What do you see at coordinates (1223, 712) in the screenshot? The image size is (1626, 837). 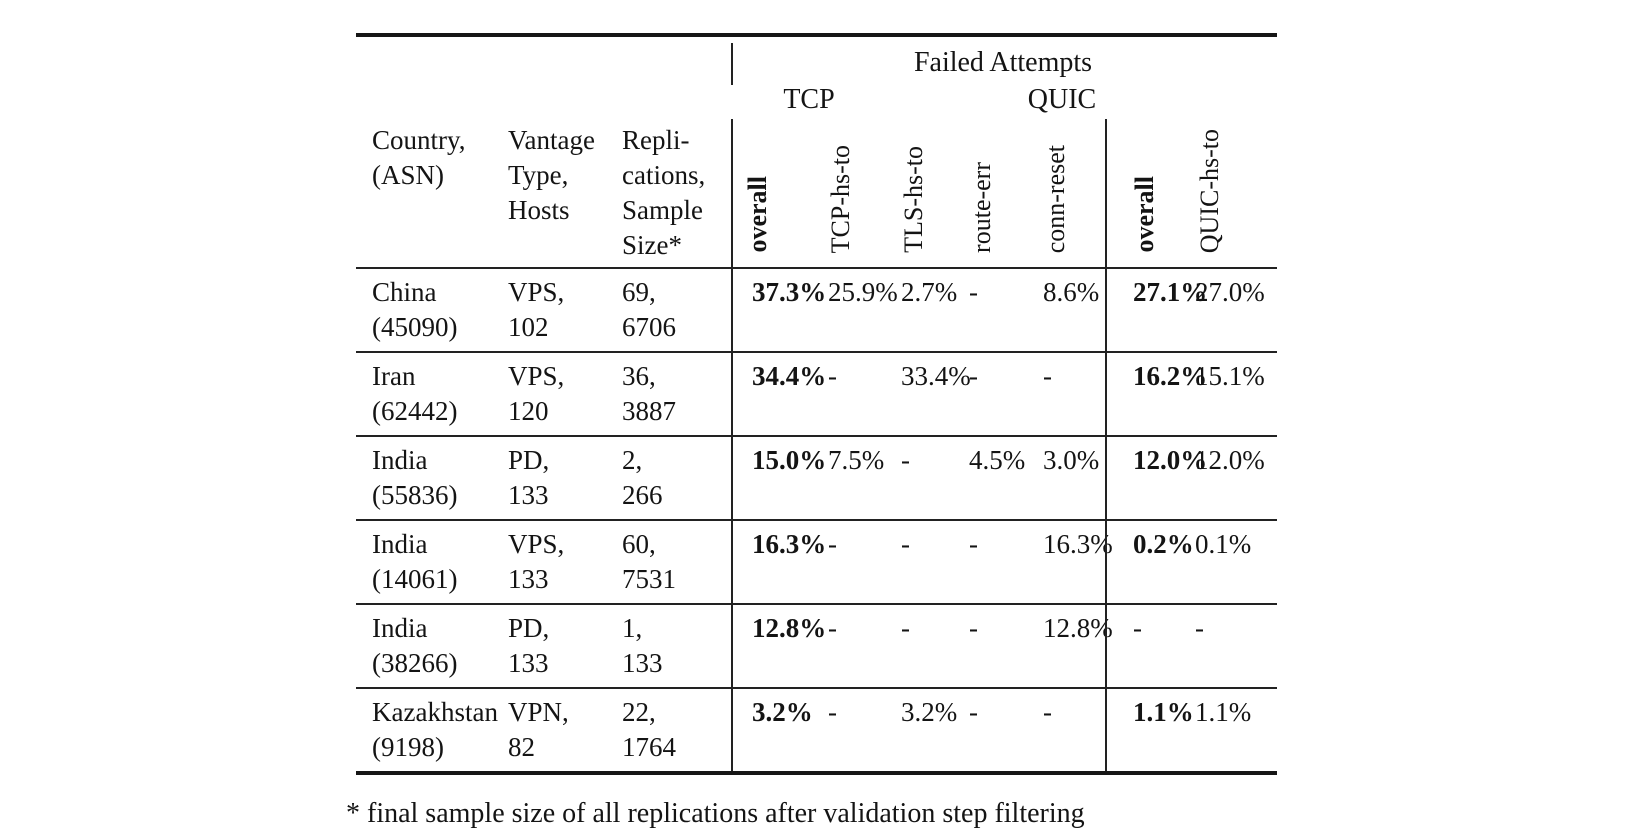 I see `quic-hs-to-value: 1.1%` at bounding box center [1223, 712].